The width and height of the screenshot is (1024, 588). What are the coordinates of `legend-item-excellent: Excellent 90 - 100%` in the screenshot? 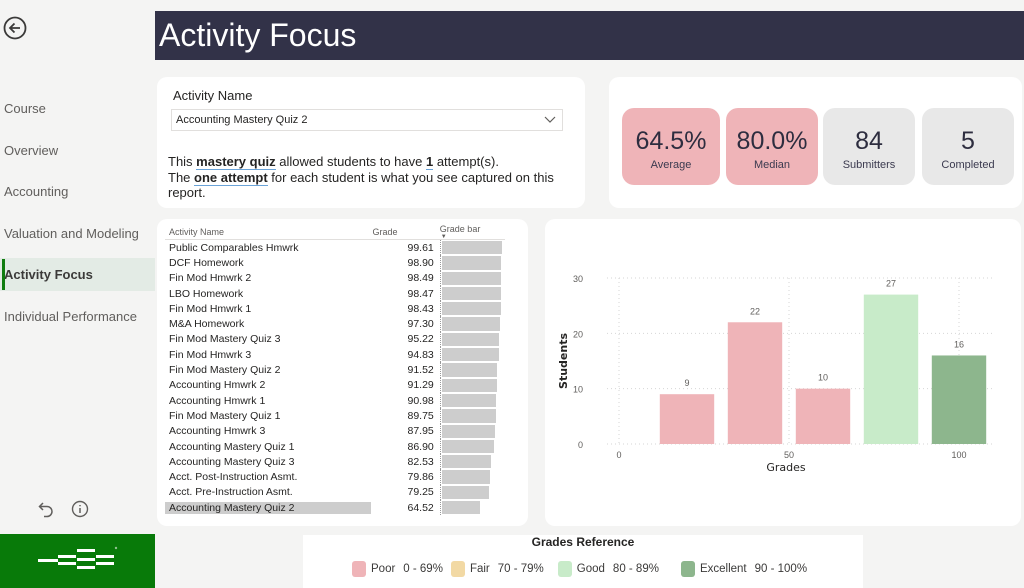 It's located at (743, 569).